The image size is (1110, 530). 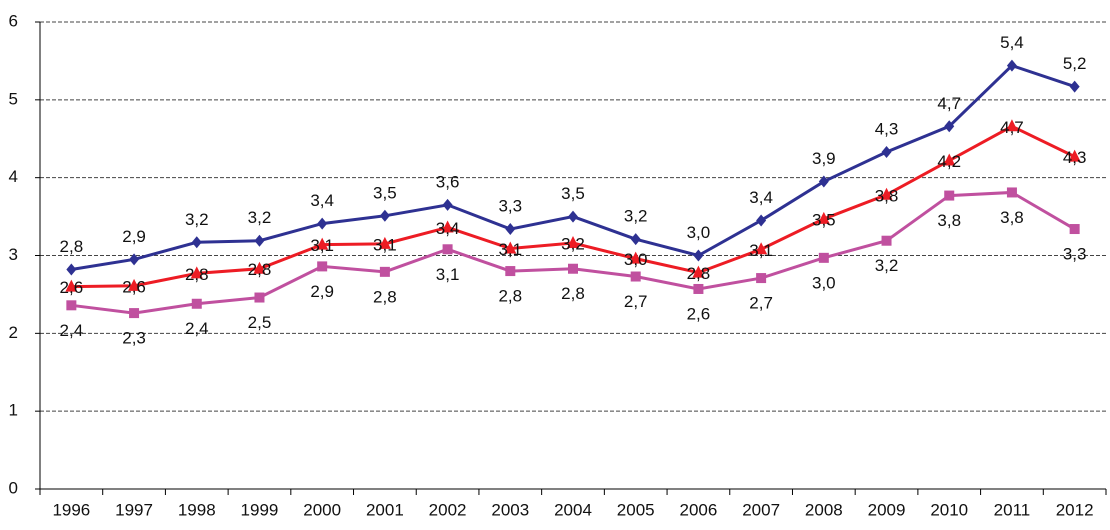 What do you see at coordinates (949, 509) in the screenshot?
I see `x-tick-label: 2010` at bounding box center [949, 509].